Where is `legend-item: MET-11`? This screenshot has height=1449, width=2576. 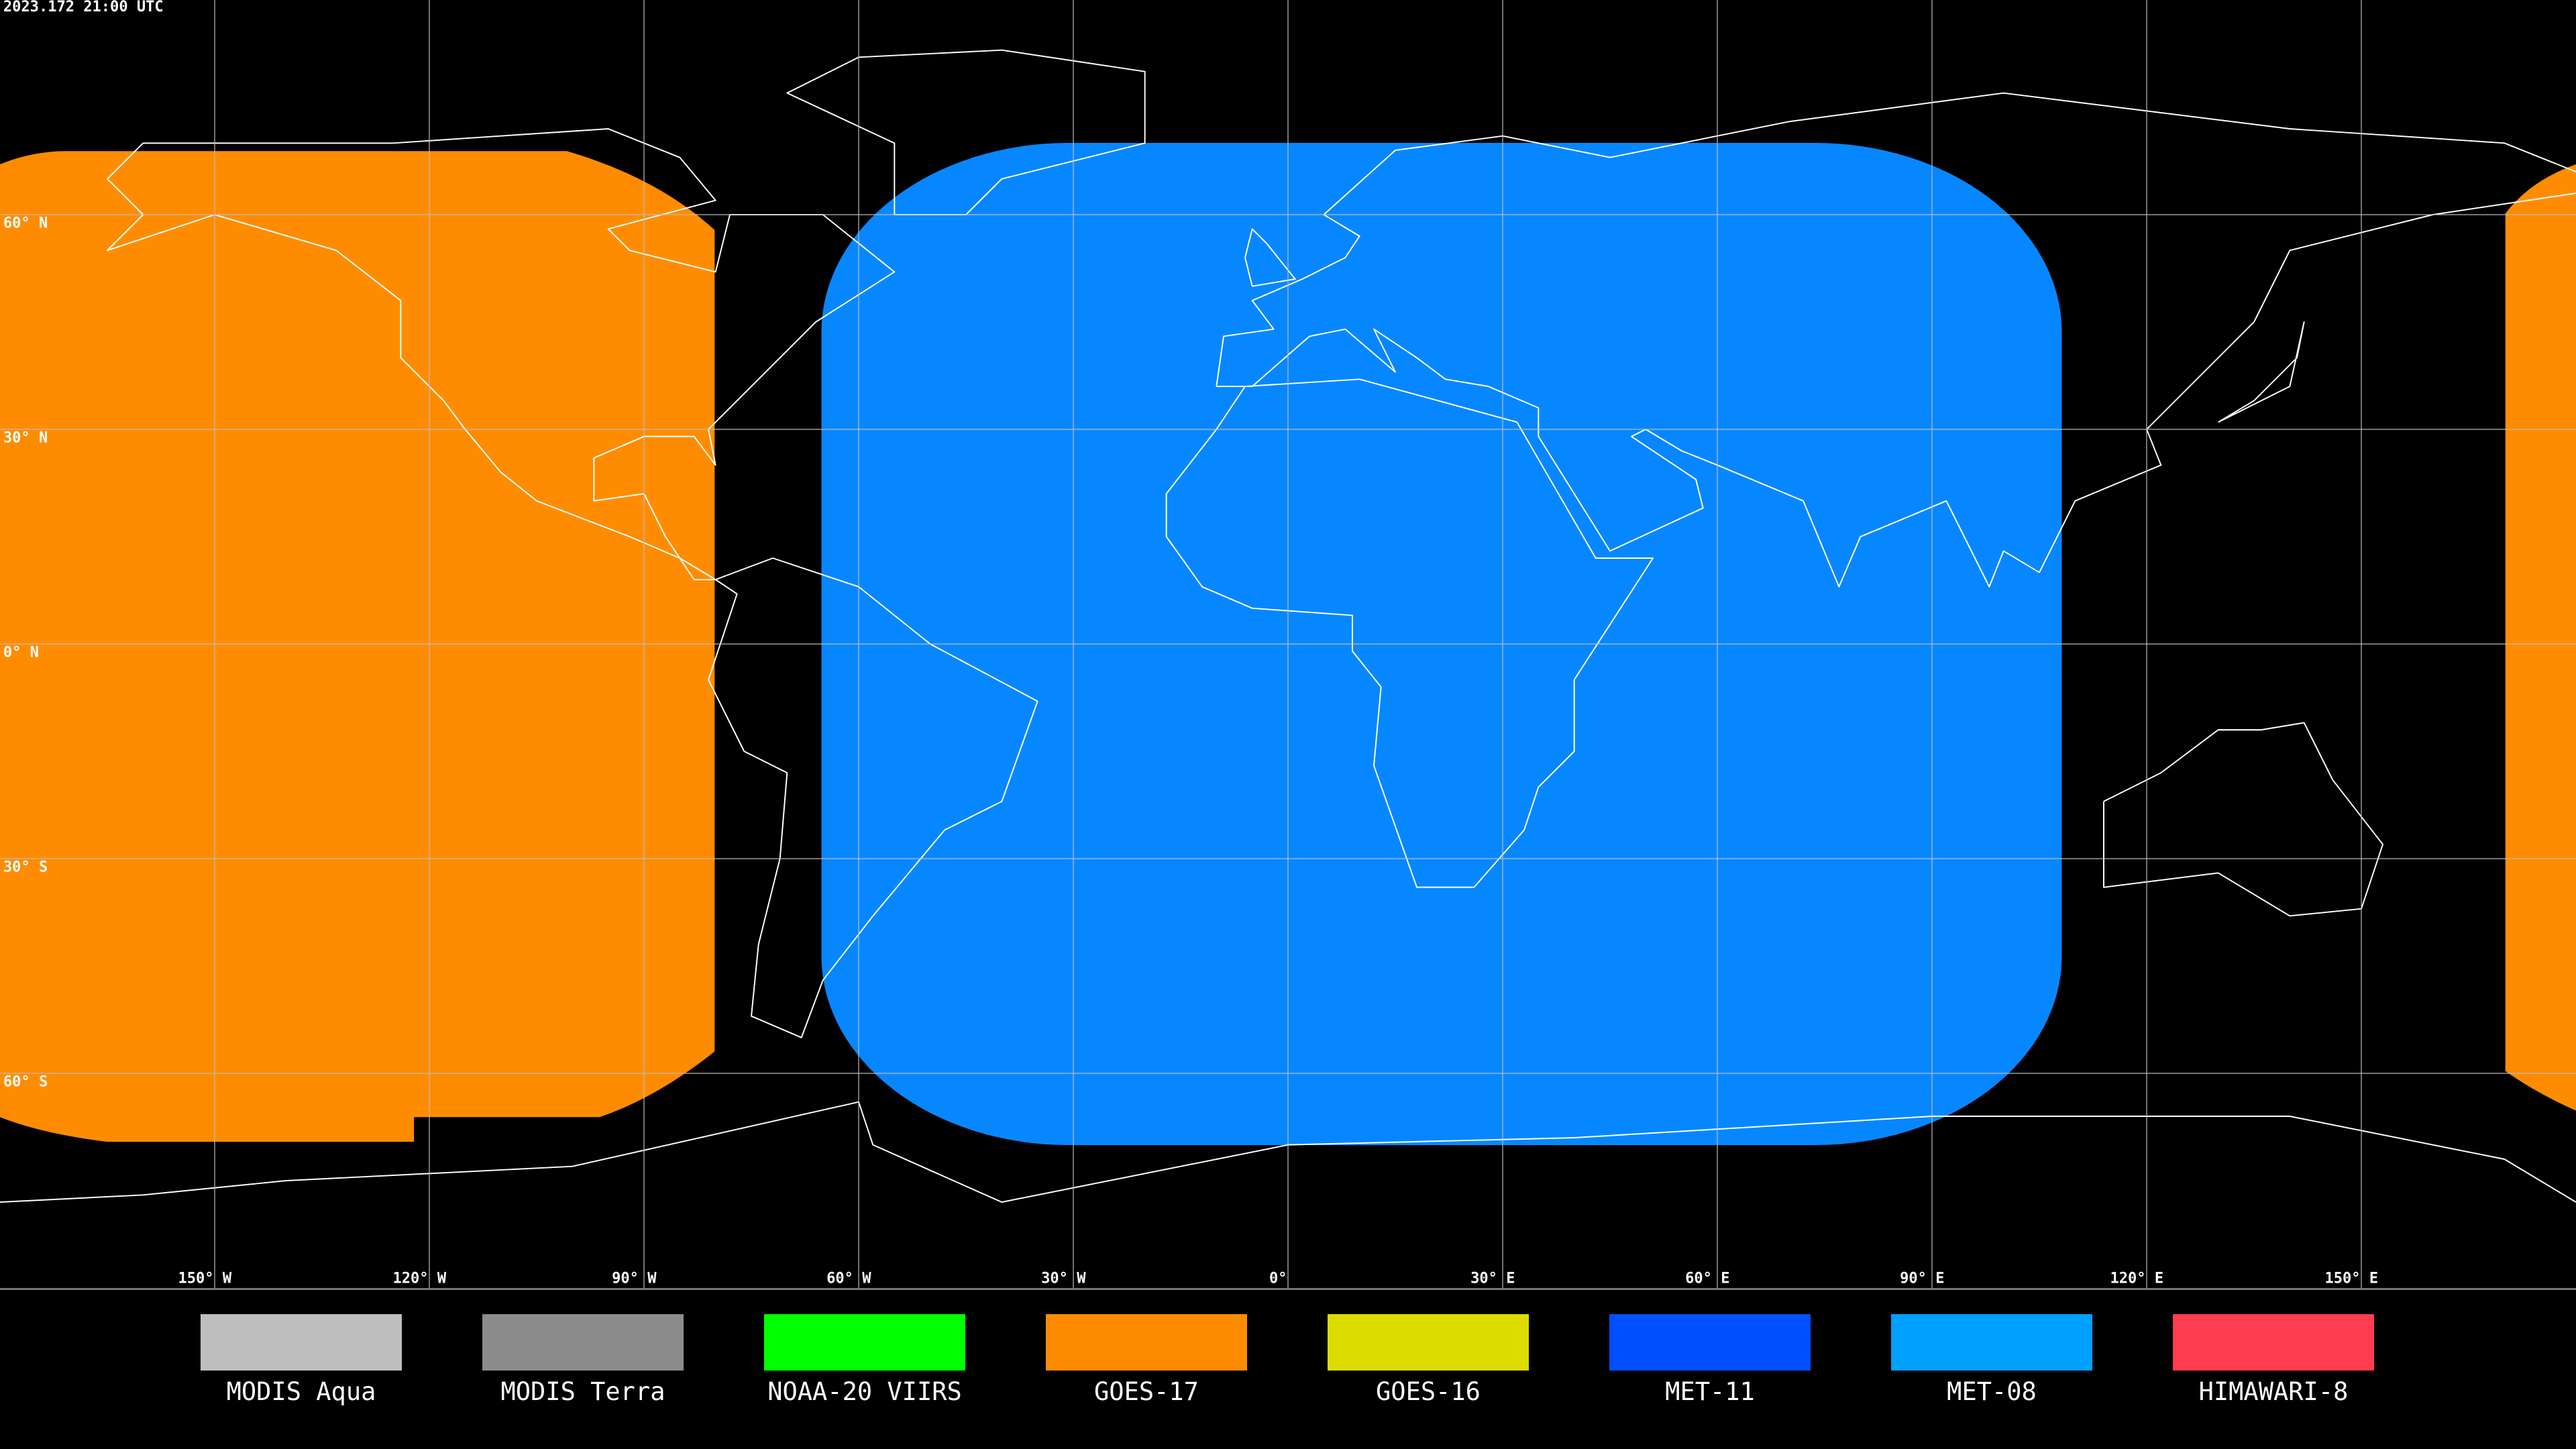
legend-item: MET-11 is located at coordinates (1710, 1360).